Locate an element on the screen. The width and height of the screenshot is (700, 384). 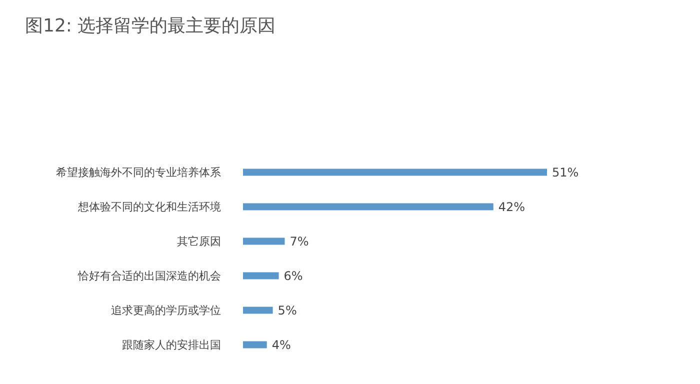
y-tick-label: 希望接触海外不同的专业培养体系 is located at coordinates (138, 172).